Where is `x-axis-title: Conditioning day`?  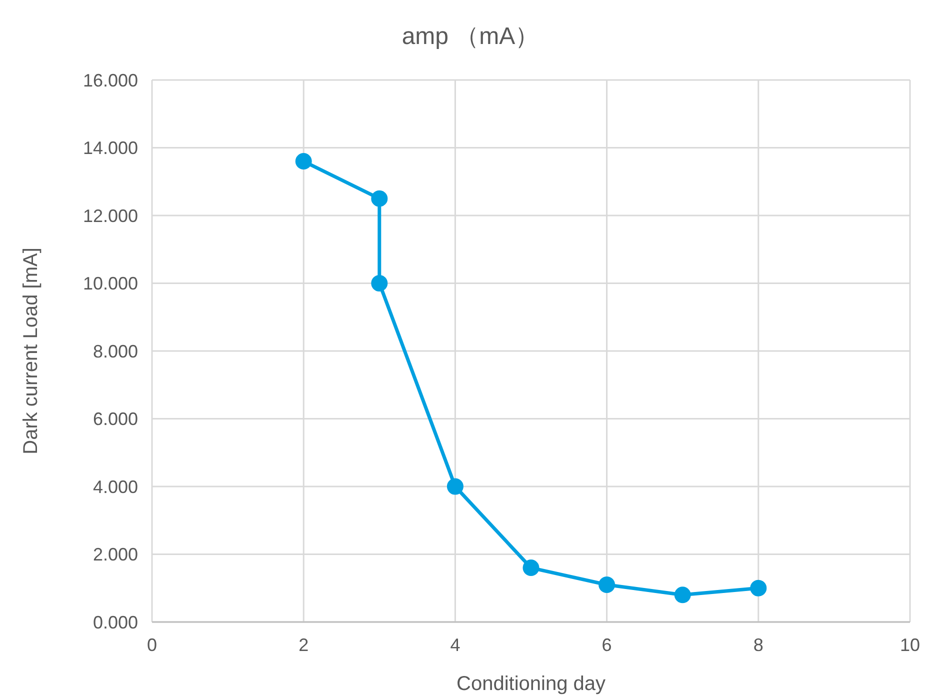
x-axis-title: Conditioning day is located at coordinates (531, 684).